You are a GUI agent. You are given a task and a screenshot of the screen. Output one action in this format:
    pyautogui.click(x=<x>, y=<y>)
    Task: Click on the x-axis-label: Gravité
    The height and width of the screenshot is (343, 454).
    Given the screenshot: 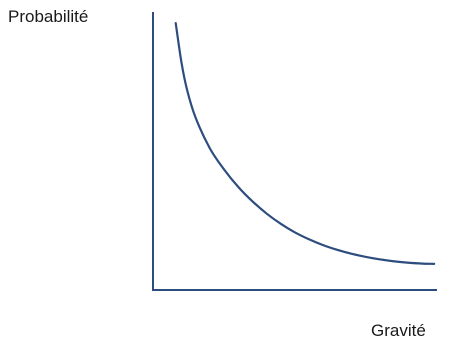 What is the action you would take?
    pyautogui.click(x=398, y=330)
    